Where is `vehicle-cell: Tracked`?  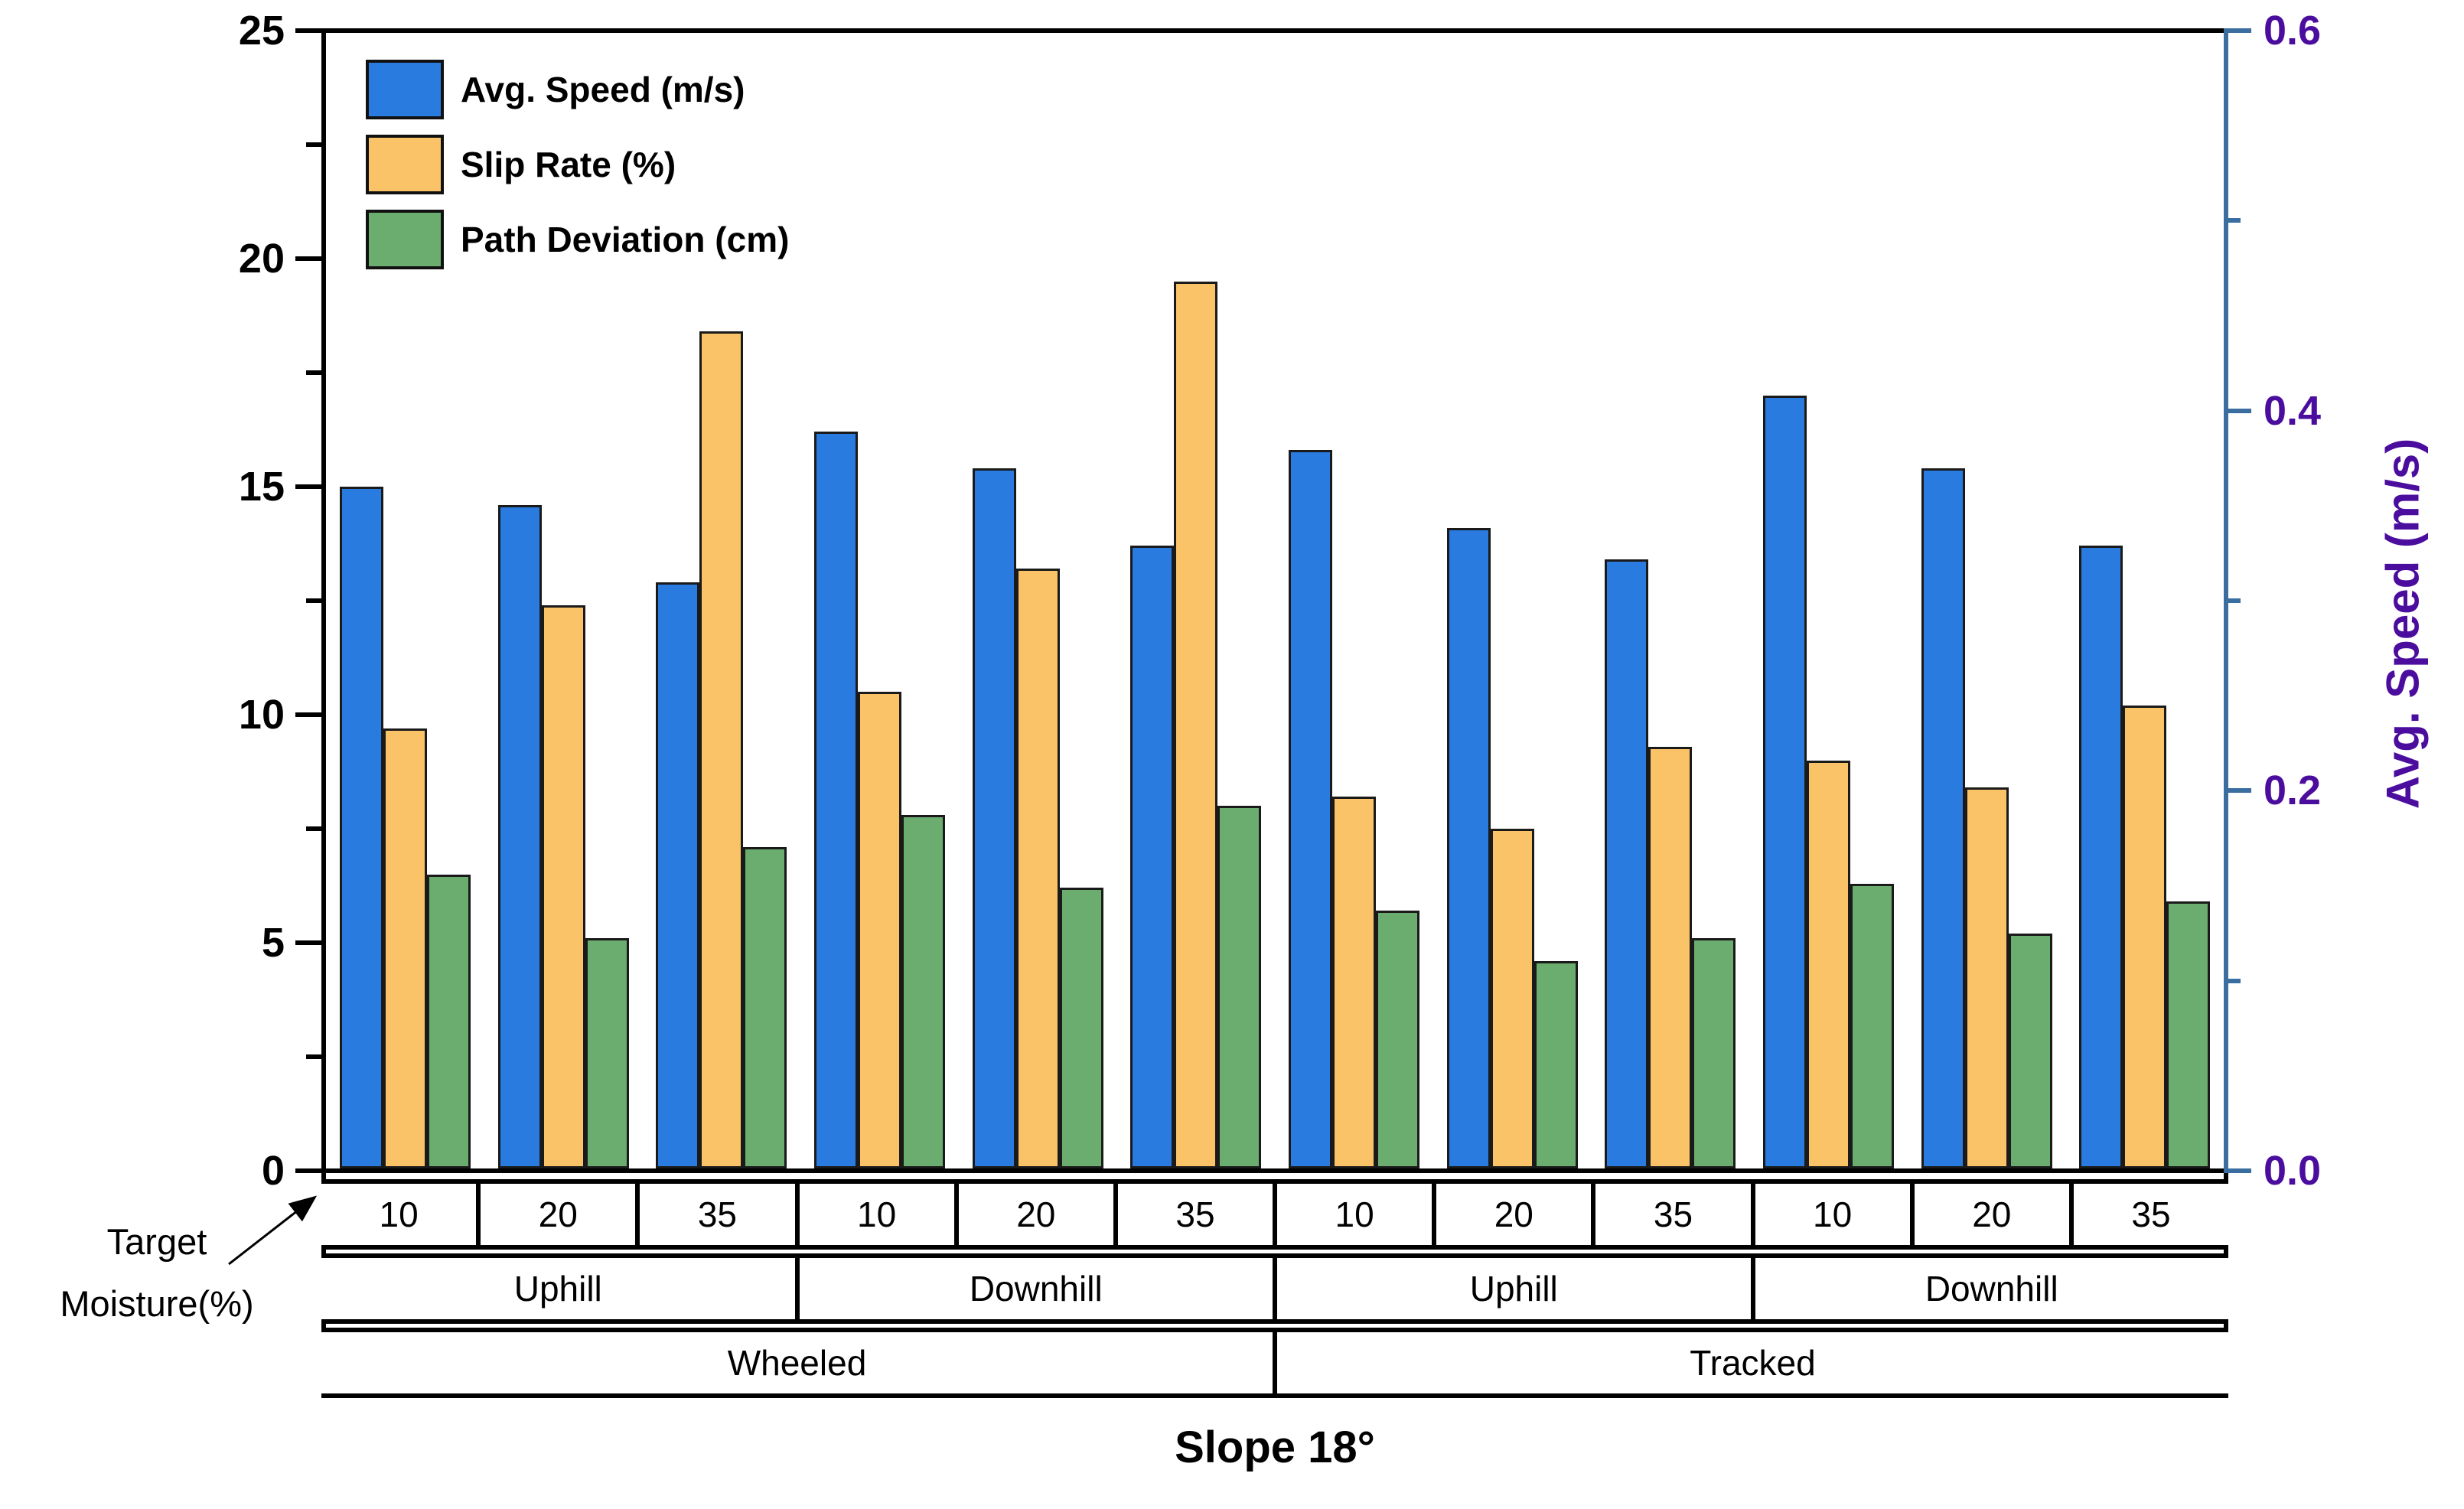
vehicle-cell: Tracked is located at coordinates (1751, 1362).